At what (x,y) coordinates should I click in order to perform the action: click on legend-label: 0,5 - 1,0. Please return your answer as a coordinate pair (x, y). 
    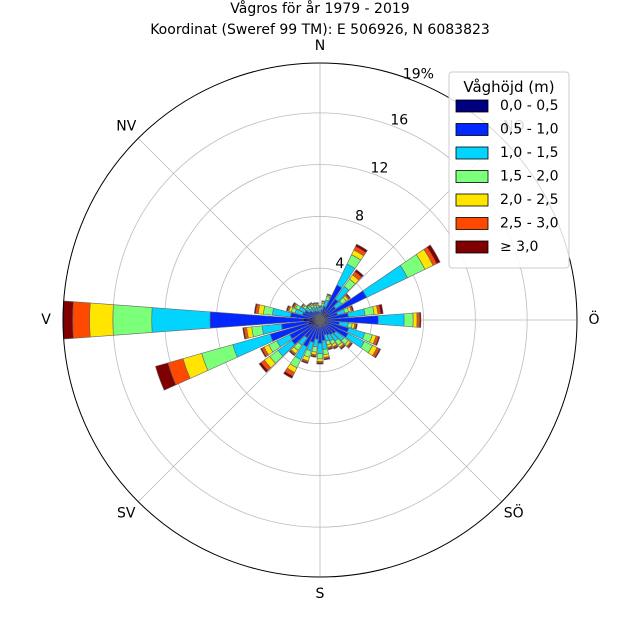
    Looking at the image, I should click on (529, 130).